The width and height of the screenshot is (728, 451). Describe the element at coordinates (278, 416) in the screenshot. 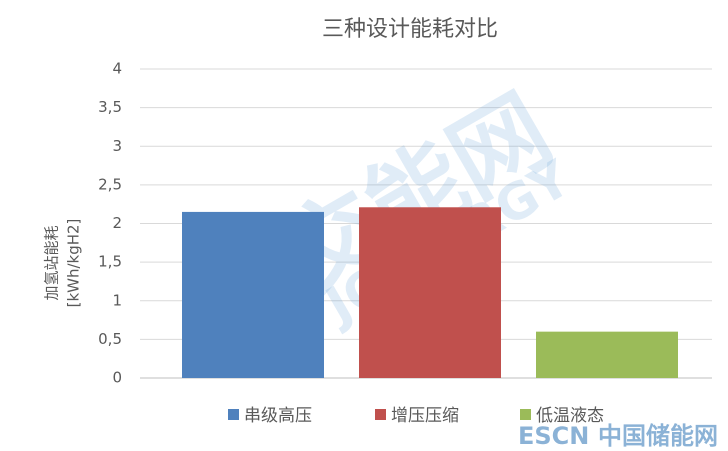

I see `legend-label: 串级高压` at that location.